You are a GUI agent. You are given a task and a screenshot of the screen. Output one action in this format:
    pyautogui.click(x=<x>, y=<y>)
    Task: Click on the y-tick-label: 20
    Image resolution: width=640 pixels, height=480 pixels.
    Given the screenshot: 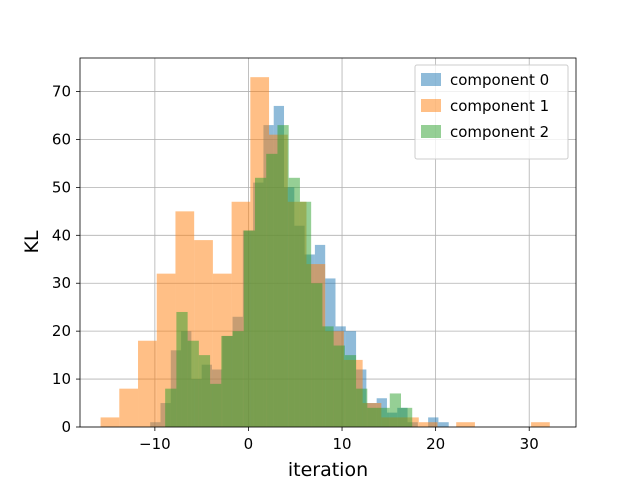 What is the action you would take?
    pyautogui.click(x=61, y=331)
    